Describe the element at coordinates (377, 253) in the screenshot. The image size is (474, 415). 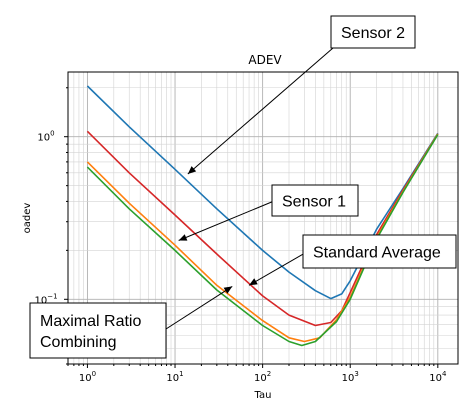
I see `callout-label: Standard Average` at that location.